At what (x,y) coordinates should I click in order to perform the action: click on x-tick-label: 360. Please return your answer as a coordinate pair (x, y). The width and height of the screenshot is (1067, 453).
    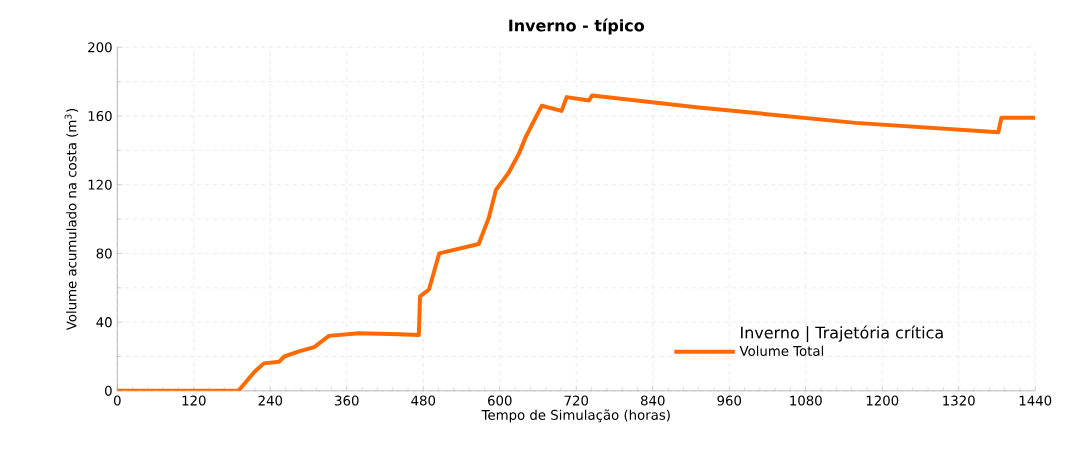
    Looking at the image, I should click on (347, 400).